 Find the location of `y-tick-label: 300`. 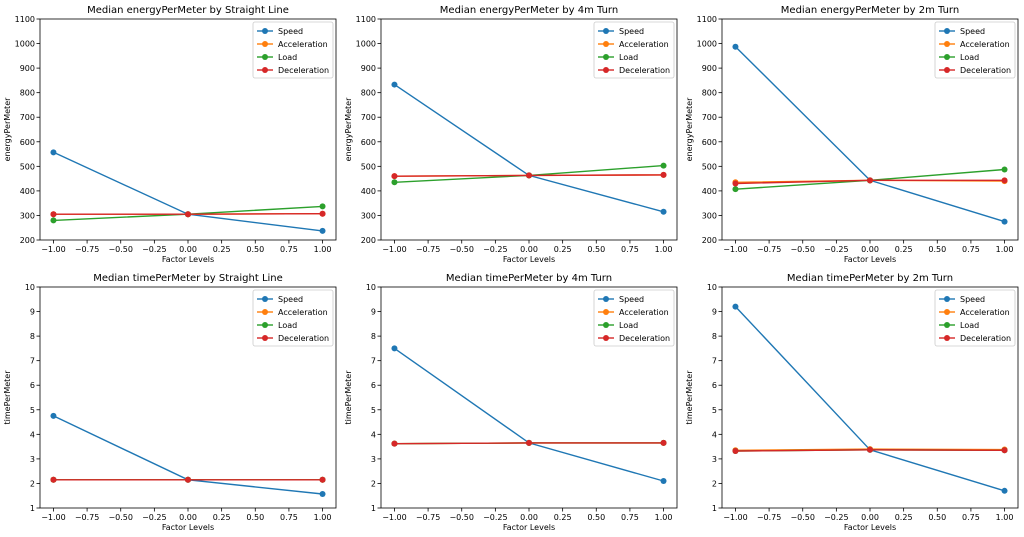

y-tick-label: 300 is located at coordinates (709, 215).